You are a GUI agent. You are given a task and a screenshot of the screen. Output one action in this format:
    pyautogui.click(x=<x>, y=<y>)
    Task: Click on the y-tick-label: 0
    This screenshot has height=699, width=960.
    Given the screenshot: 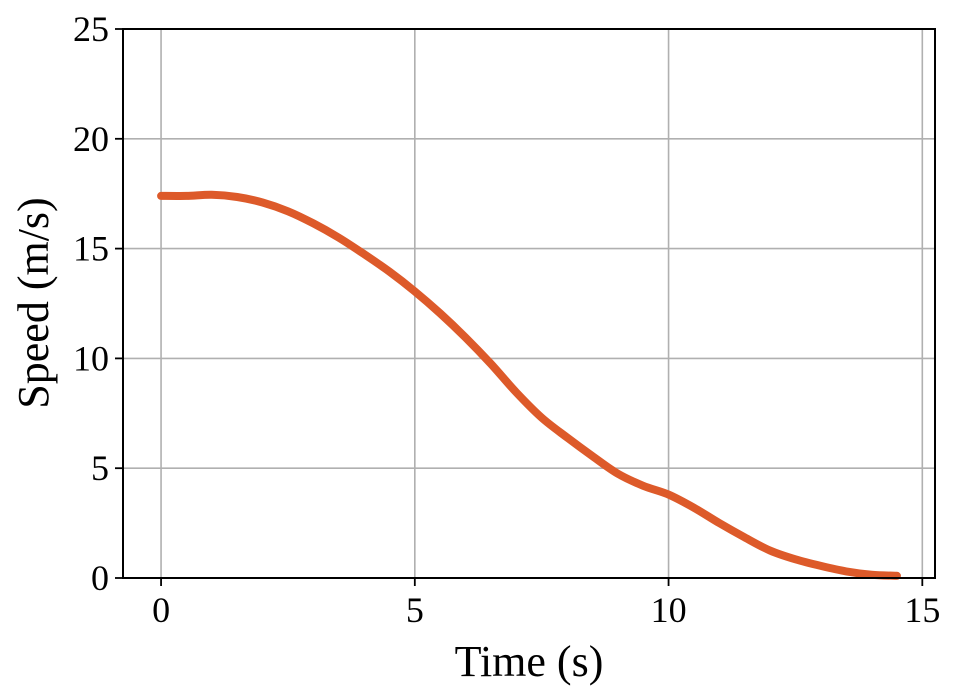 What is the action you would take?
    pyautogui.click(x=100, y=578)
    